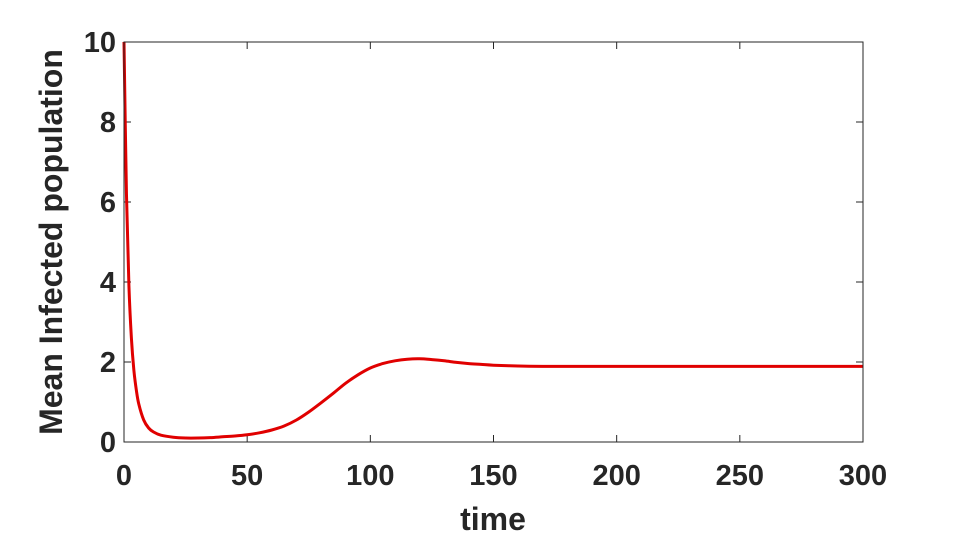 This screenshot has height=542, width=955. I want to click on x-axis-label: time, so click(493, 519).